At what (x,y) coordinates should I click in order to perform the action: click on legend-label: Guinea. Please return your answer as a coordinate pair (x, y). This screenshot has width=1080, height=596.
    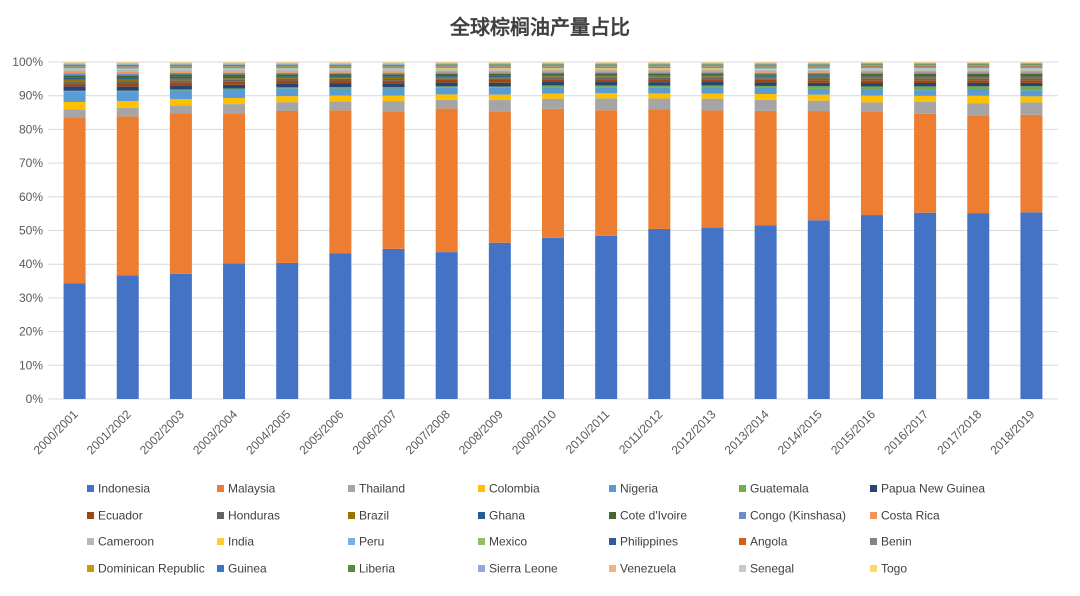
    Looking at the image, I should click on (247, 569).